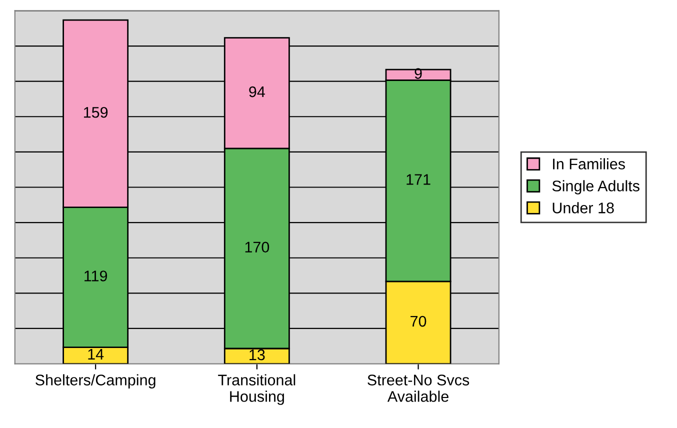 This screenshot has width=677, height=428. What do you see at coordinates (257, 92) in the screenshot?
I see `data-label: 94` at bounding box center [257, 92].